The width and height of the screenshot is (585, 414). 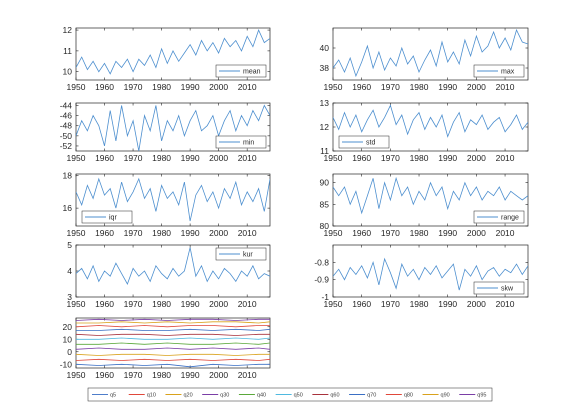 What do you see at coordinates (261, 396) in the screenshot?
I see `legend-label: q40` at bounding box center [261, 396].